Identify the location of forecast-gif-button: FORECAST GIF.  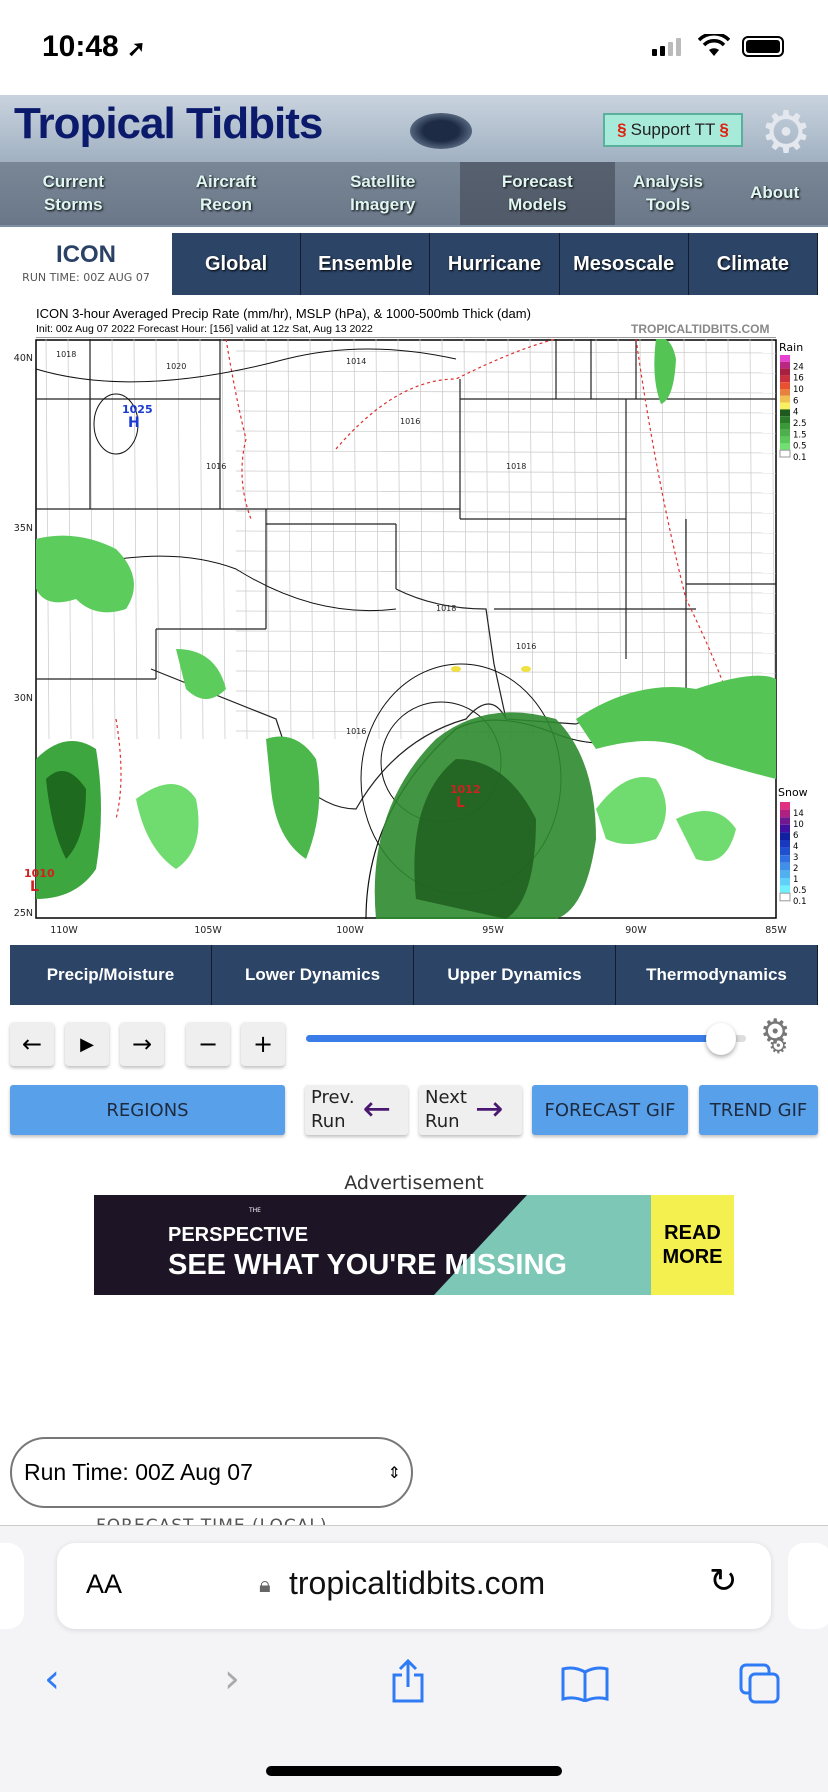
(610, 1110).